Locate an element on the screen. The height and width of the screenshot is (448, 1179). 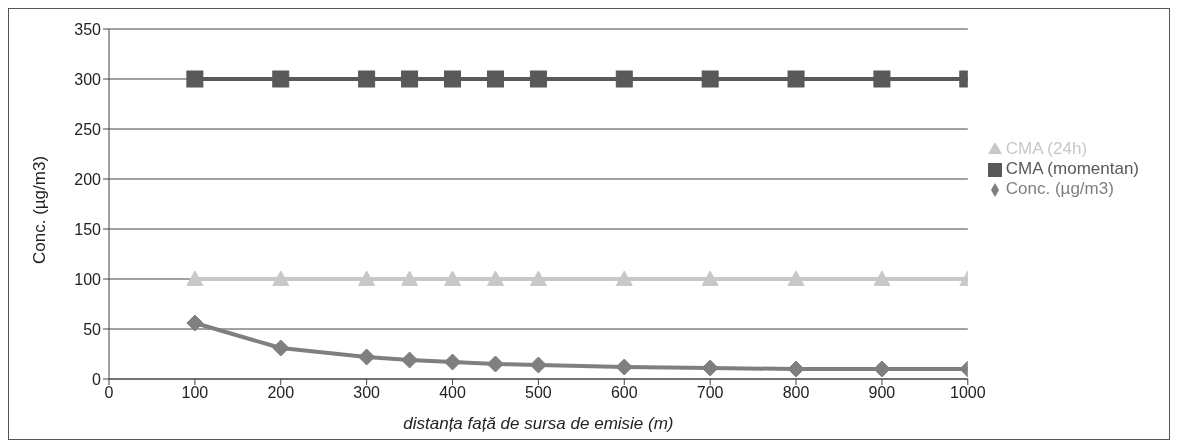
x-axis-title: distanța față de sursa de emisie (m) is located at coordinates (538, 423).